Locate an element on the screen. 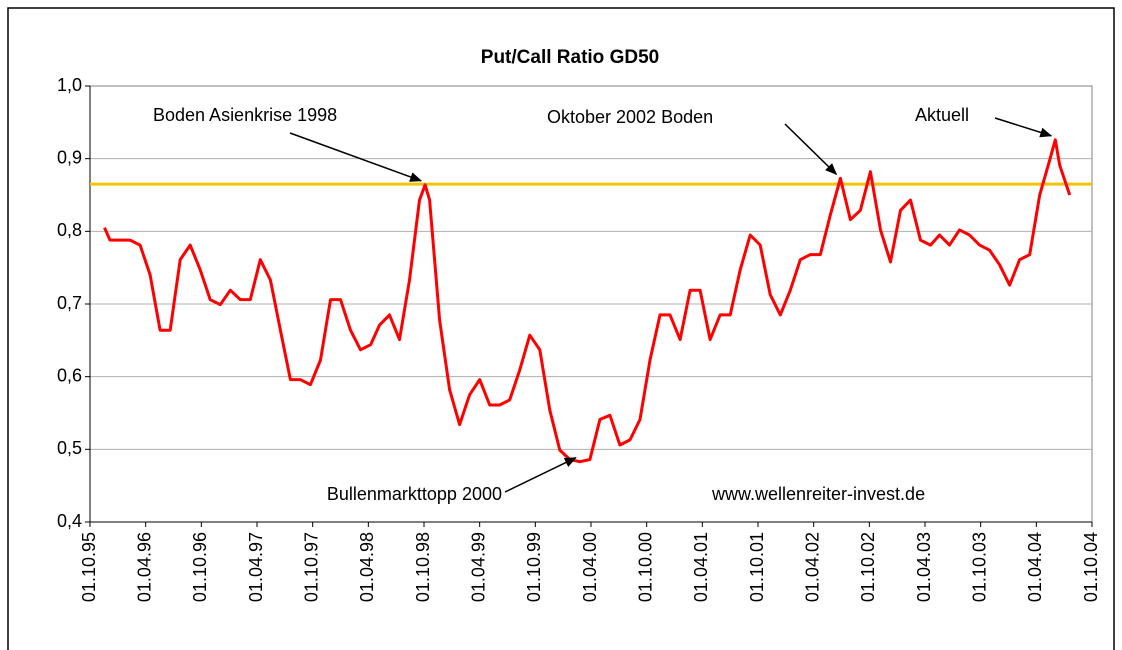 The image size is (1122, 650). x-tick-label: 01.10.00 is located at coordinates (645, 567).